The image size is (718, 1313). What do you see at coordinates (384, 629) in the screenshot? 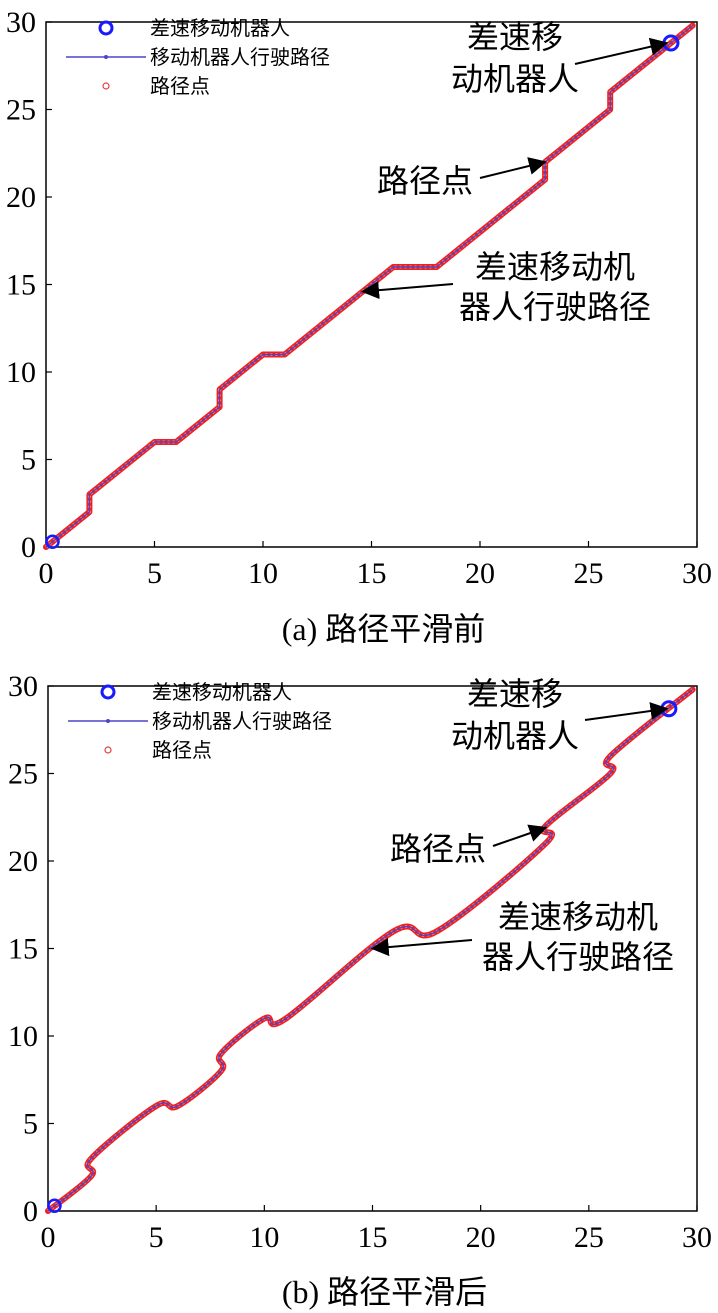
I see `panel-caption: (a) 路径平滑前` at bounding box center [384, 629].